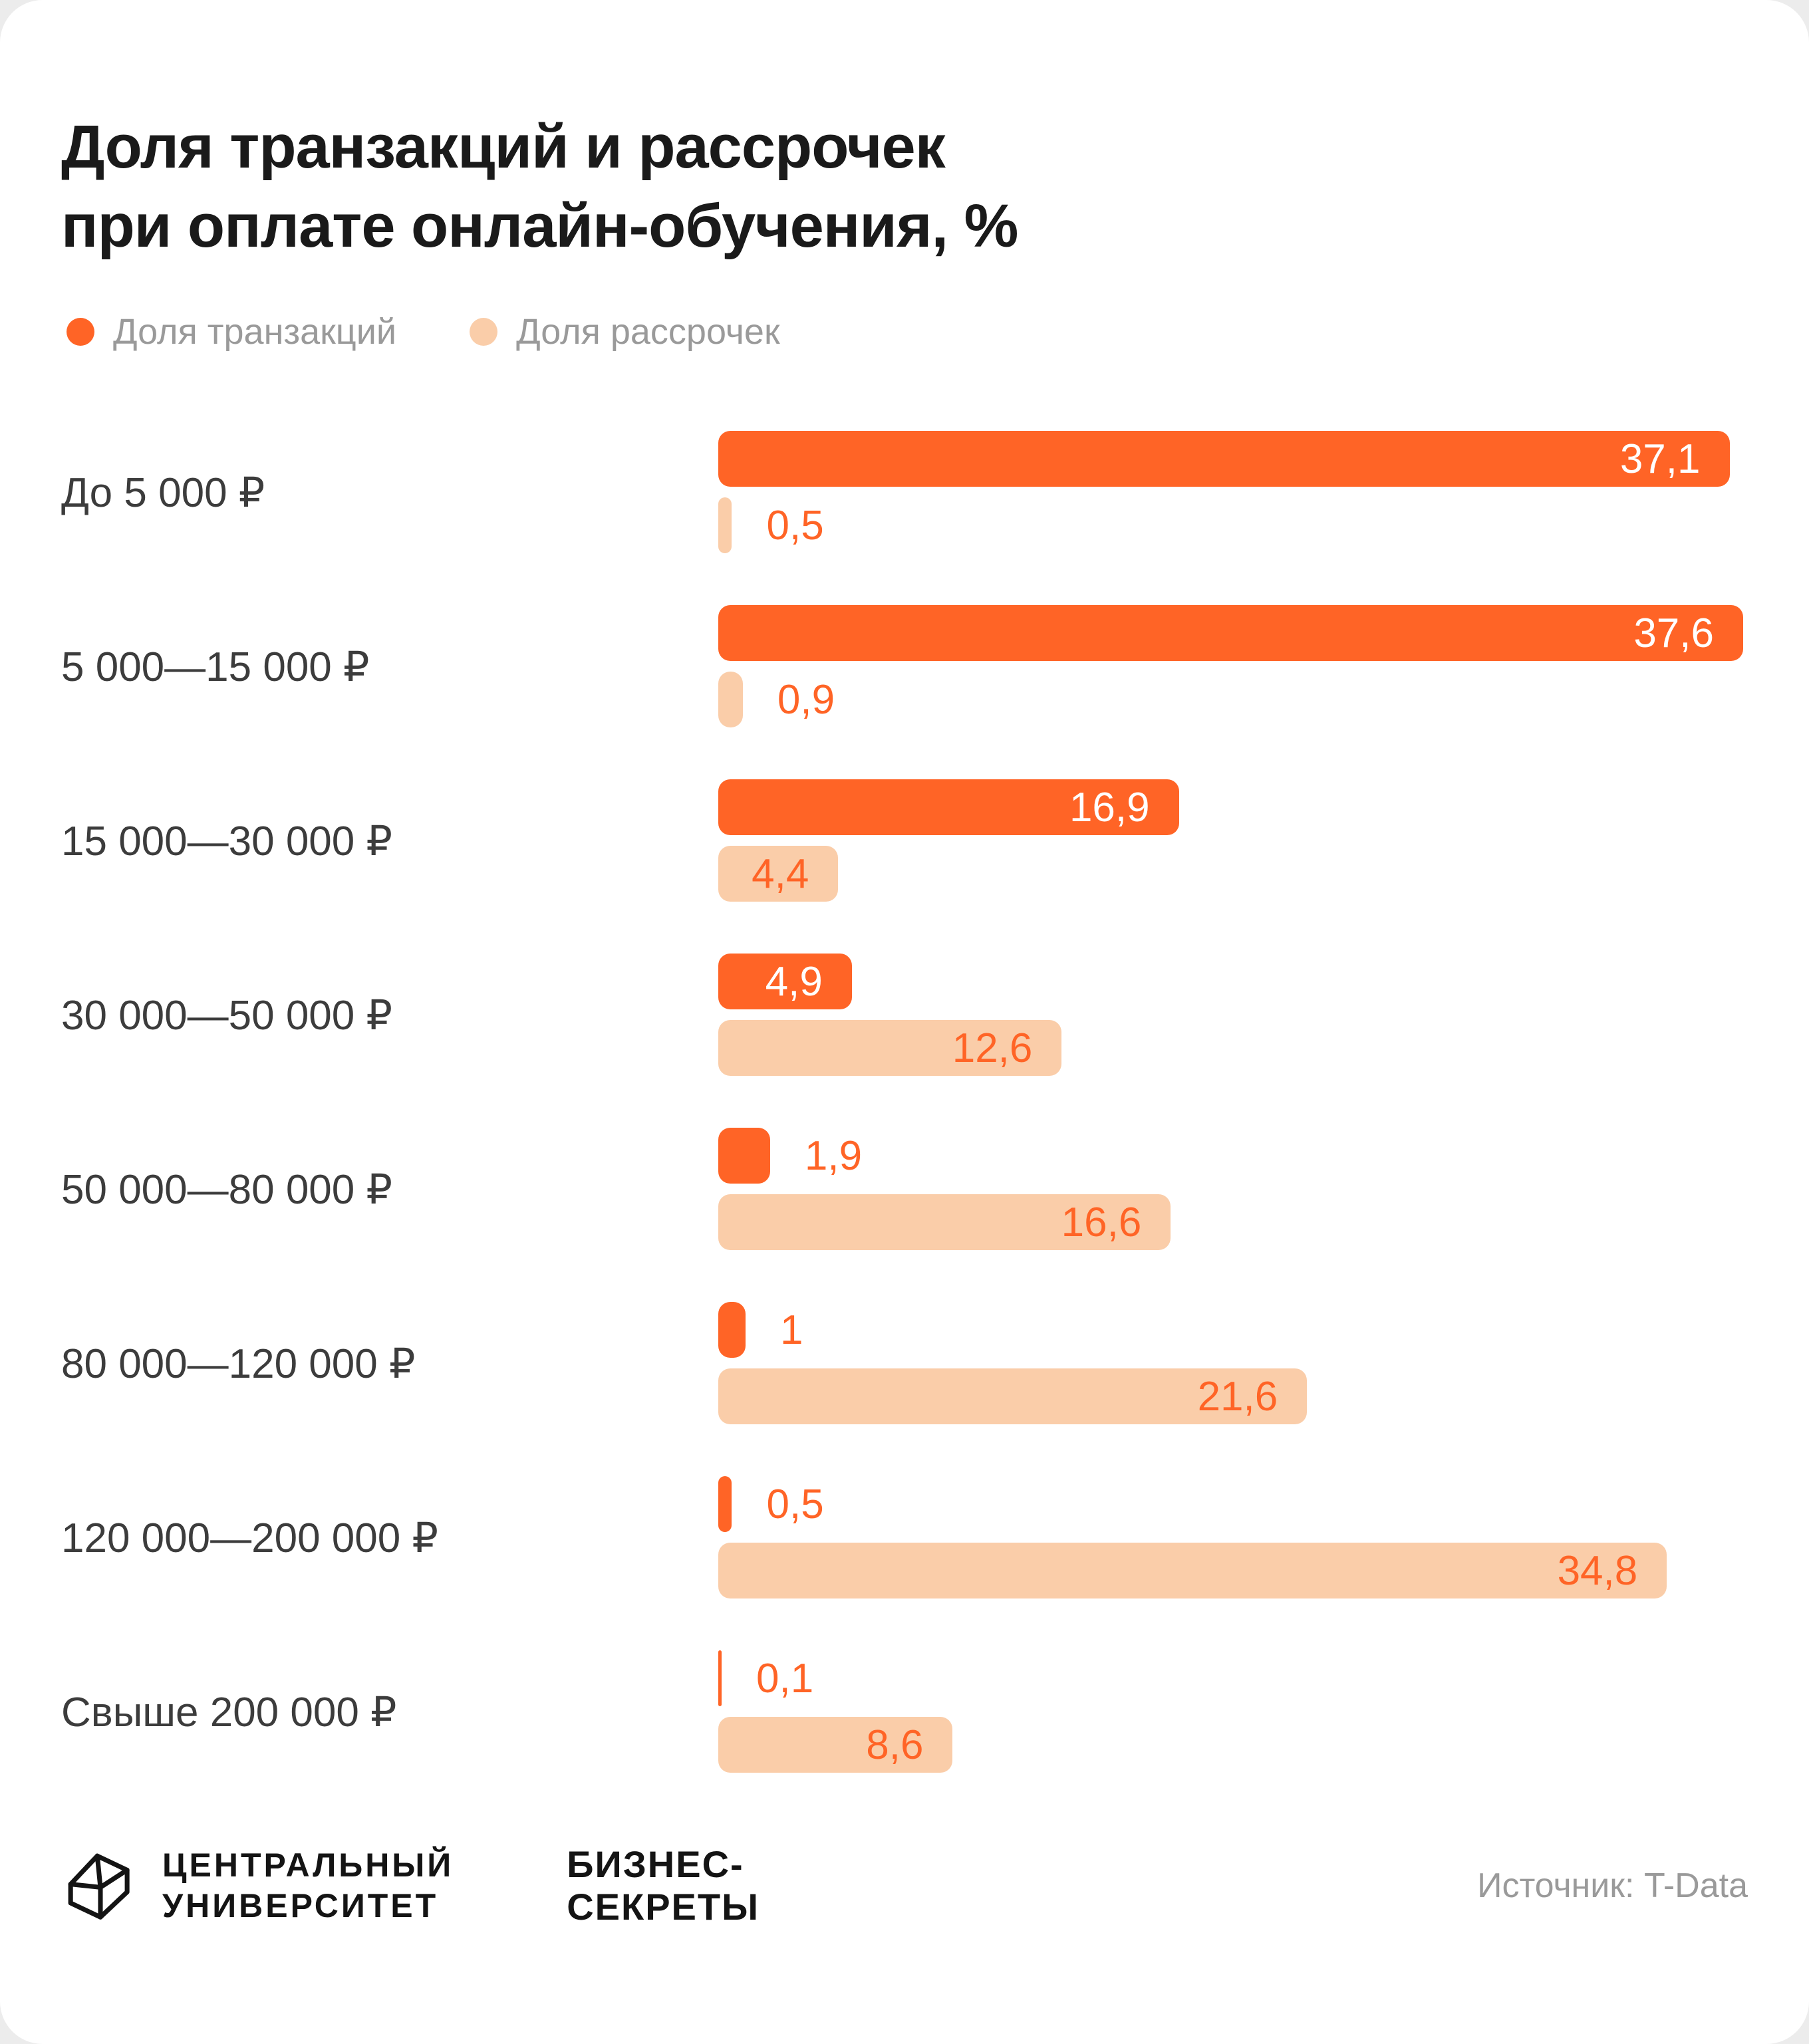 The image size is (1809, 2044). I want to click on category-label: 30 000—50 000 ₽, so click(226, 1015).